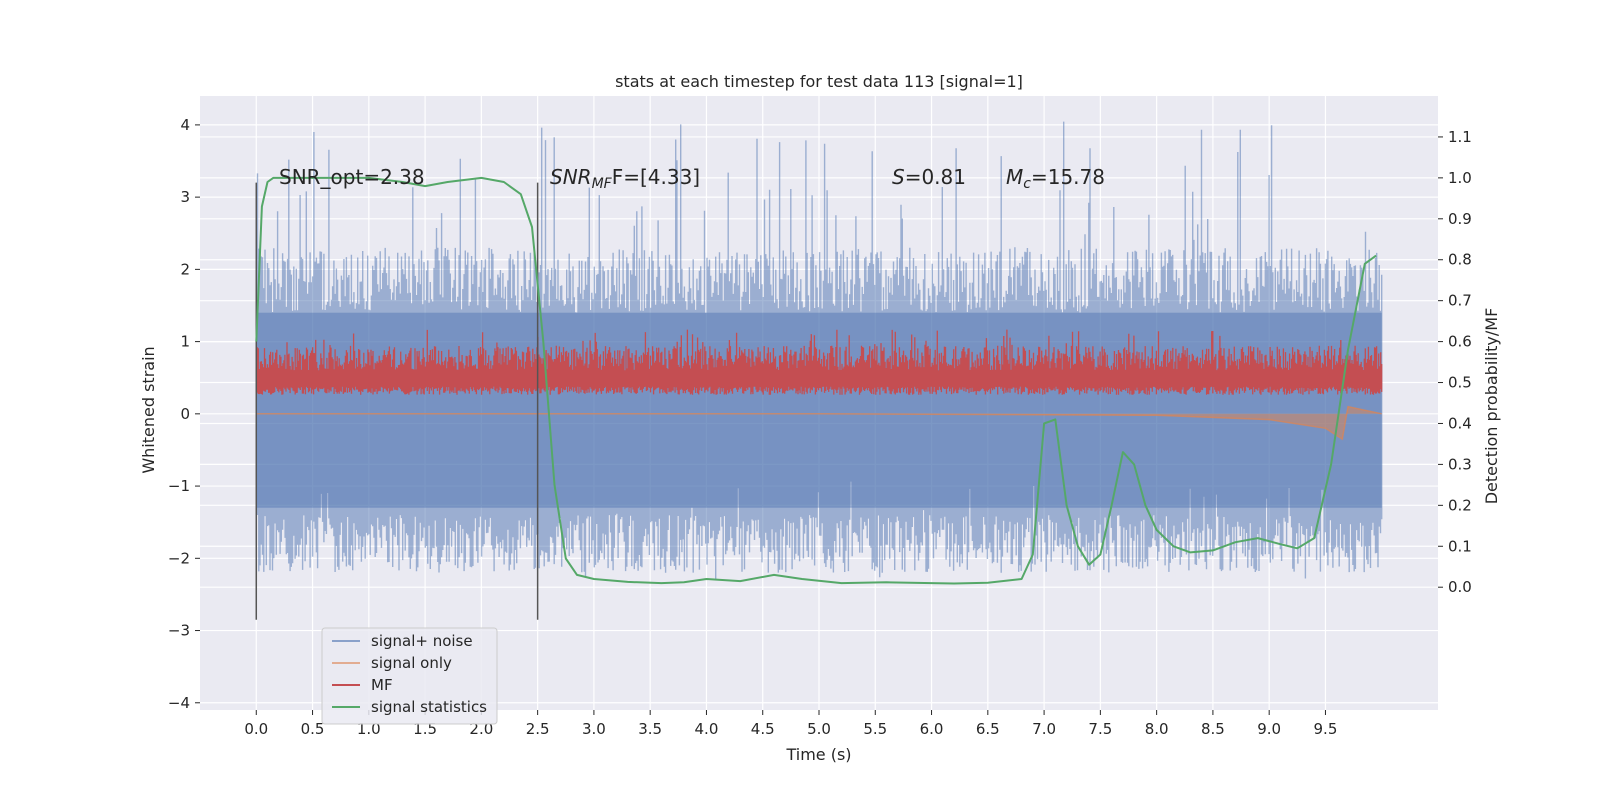 This screenshot has height=800, width=1600. What do you see at coordinates (625, 178) in the screenshot?
I see `annotation-snr-mf: SNRMFF=[4.33]` at bounding box center [625, 178].